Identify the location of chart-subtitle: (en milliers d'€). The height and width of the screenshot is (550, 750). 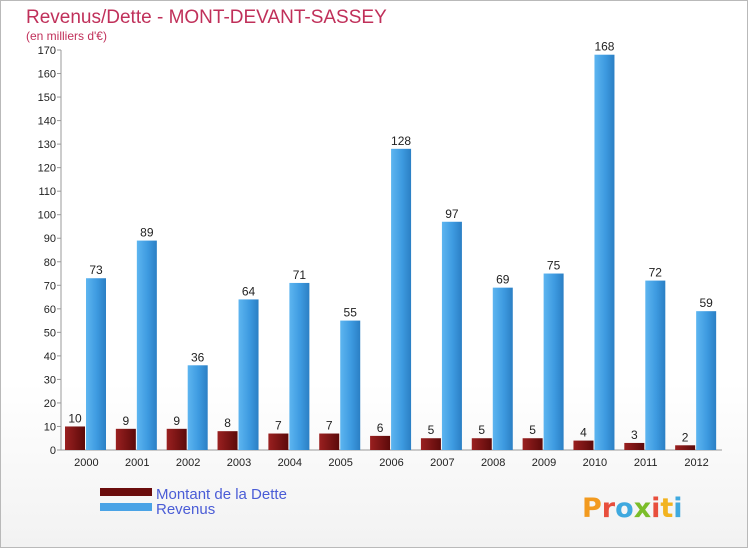
(66, 36).